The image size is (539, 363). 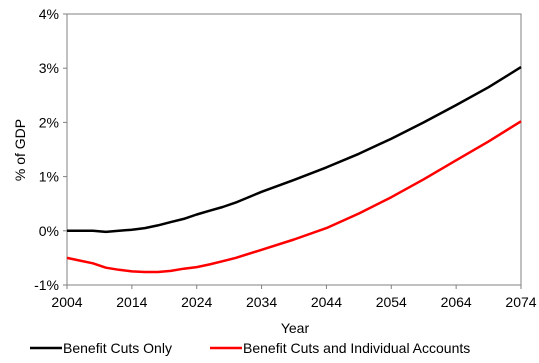 I want to click on x-axis-title: Year, so click(x=295, y=328).